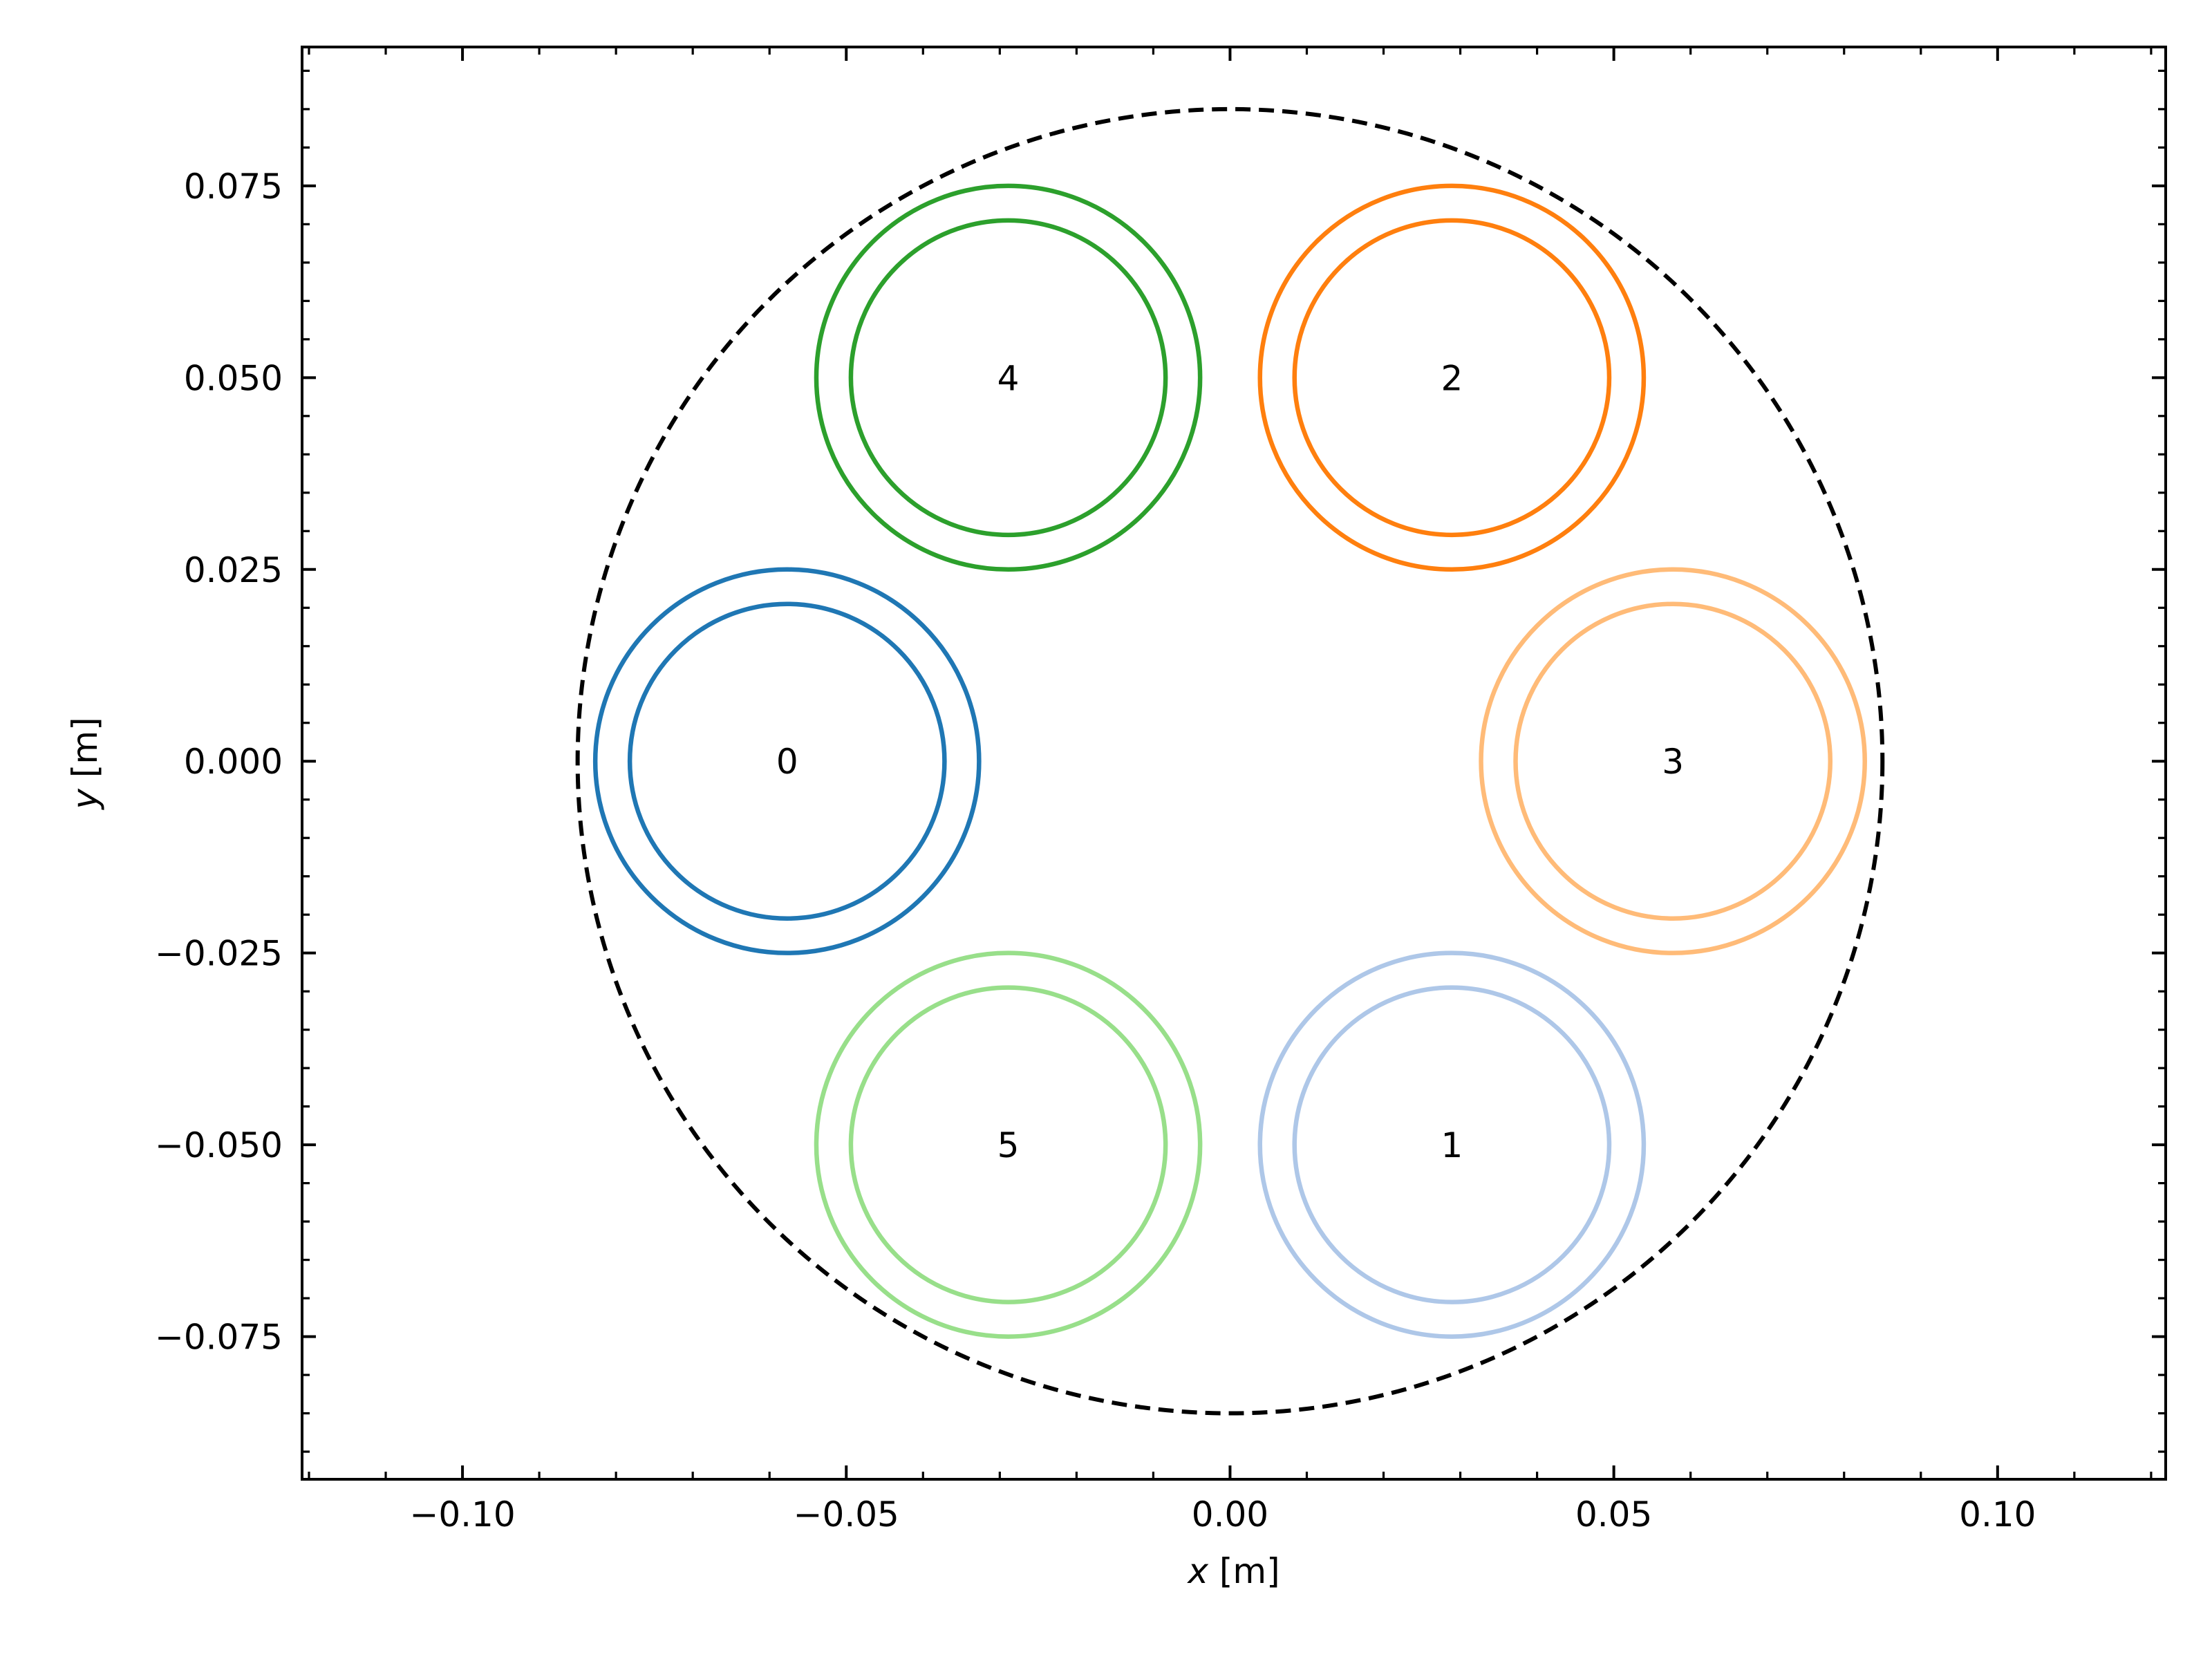 The image size is (2212, 1659). What do you see at coordinates (462, 1515) in the screenshot?
I see `x-tick-label: −0.10` at bounding box center [462, 1515].